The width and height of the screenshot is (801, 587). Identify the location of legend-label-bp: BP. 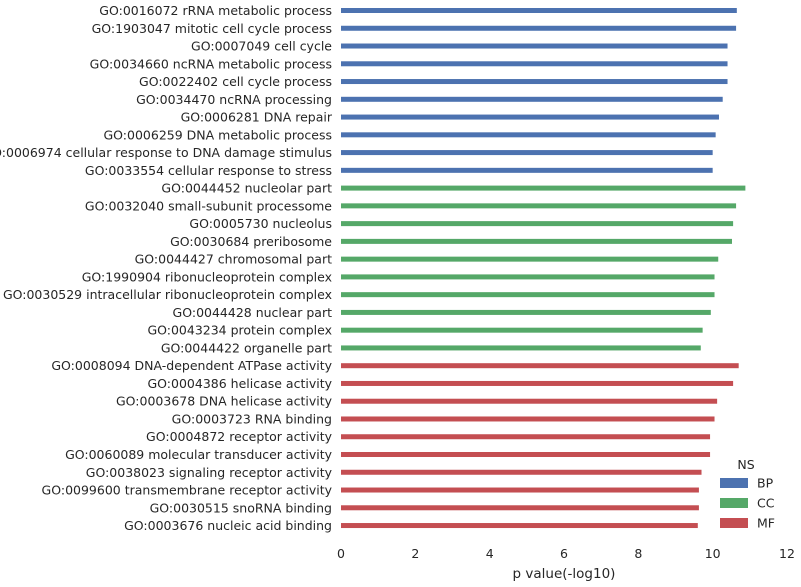
(765, 483).